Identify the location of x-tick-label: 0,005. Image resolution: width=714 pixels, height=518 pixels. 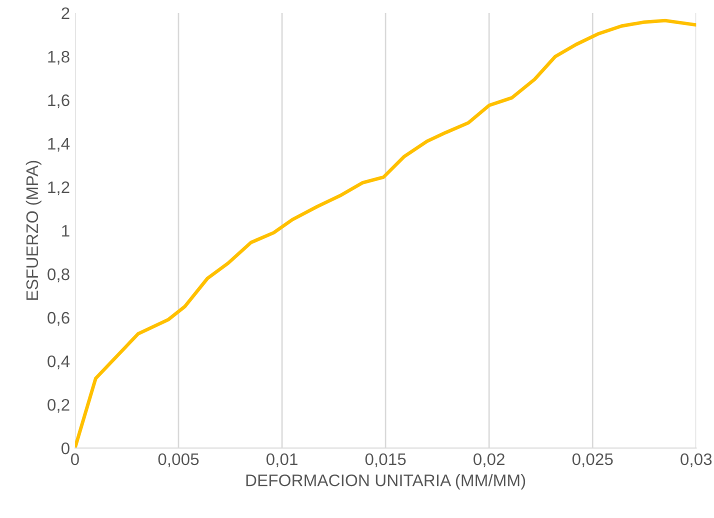
(178, 460).